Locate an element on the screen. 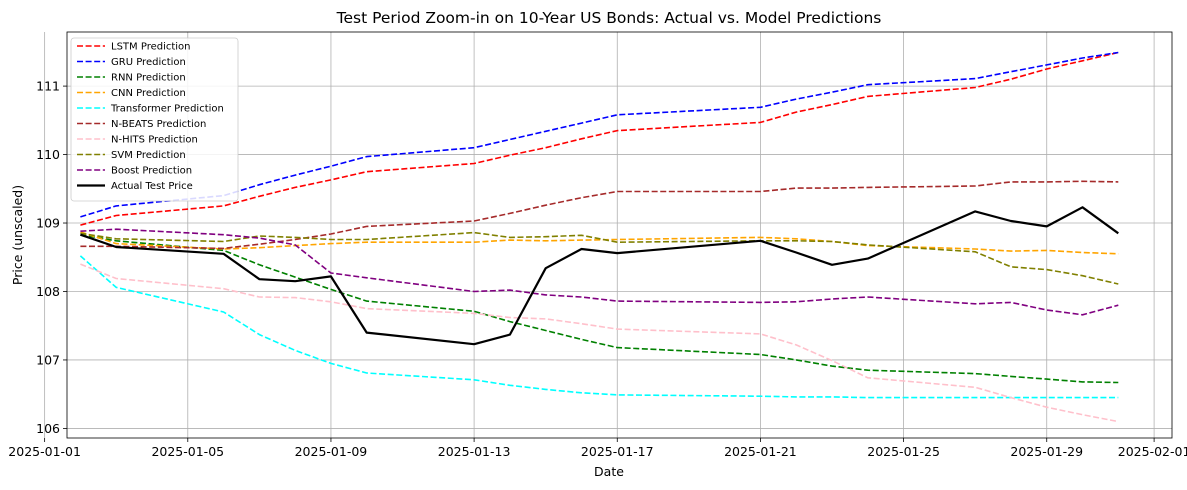  legend-label: Boost Prediction is located at coordinates (151, 171).